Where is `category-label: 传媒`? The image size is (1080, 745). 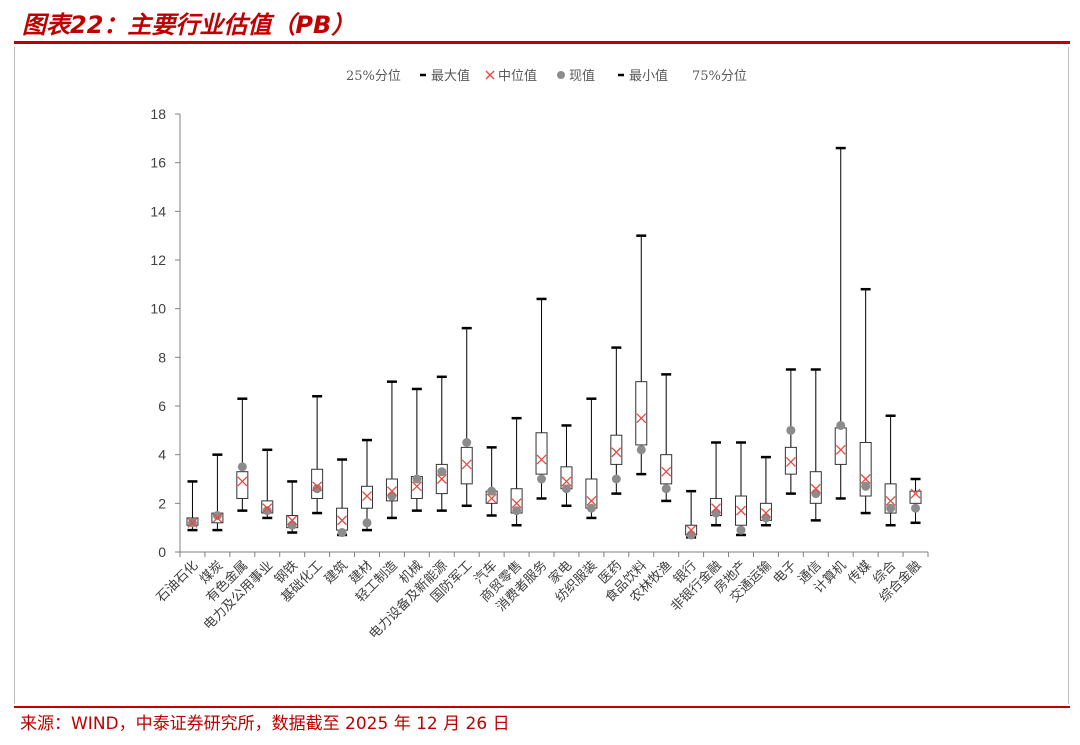 category-label: 传媒 is located at coordinates (859, 572).